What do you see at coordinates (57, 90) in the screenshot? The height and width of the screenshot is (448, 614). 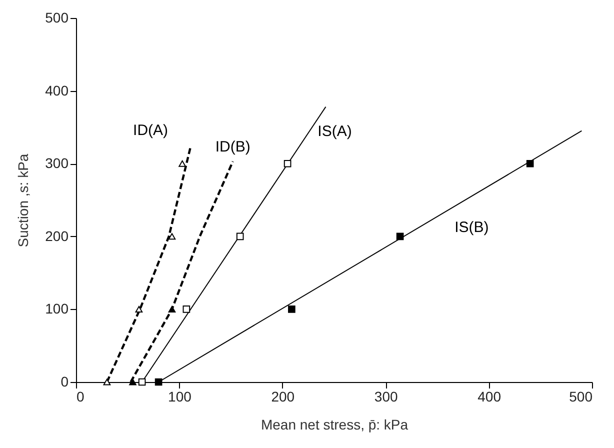 I see `y-tick-label: 400` at bounding box center [57, 90].